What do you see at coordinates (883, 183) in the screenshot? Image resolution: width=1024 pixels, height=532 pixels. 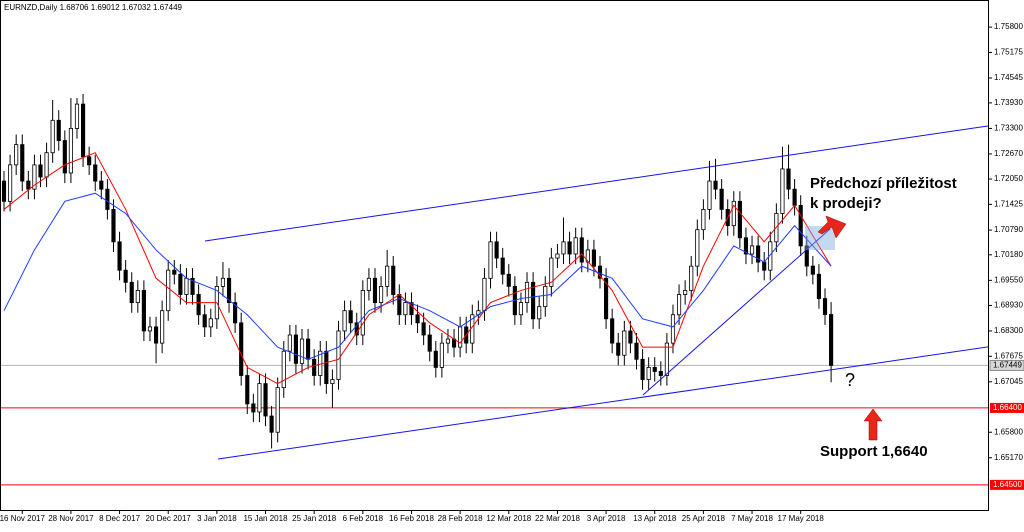 I see `annotation-line: Předchozí příležitost` at bounding box center [883, 183].